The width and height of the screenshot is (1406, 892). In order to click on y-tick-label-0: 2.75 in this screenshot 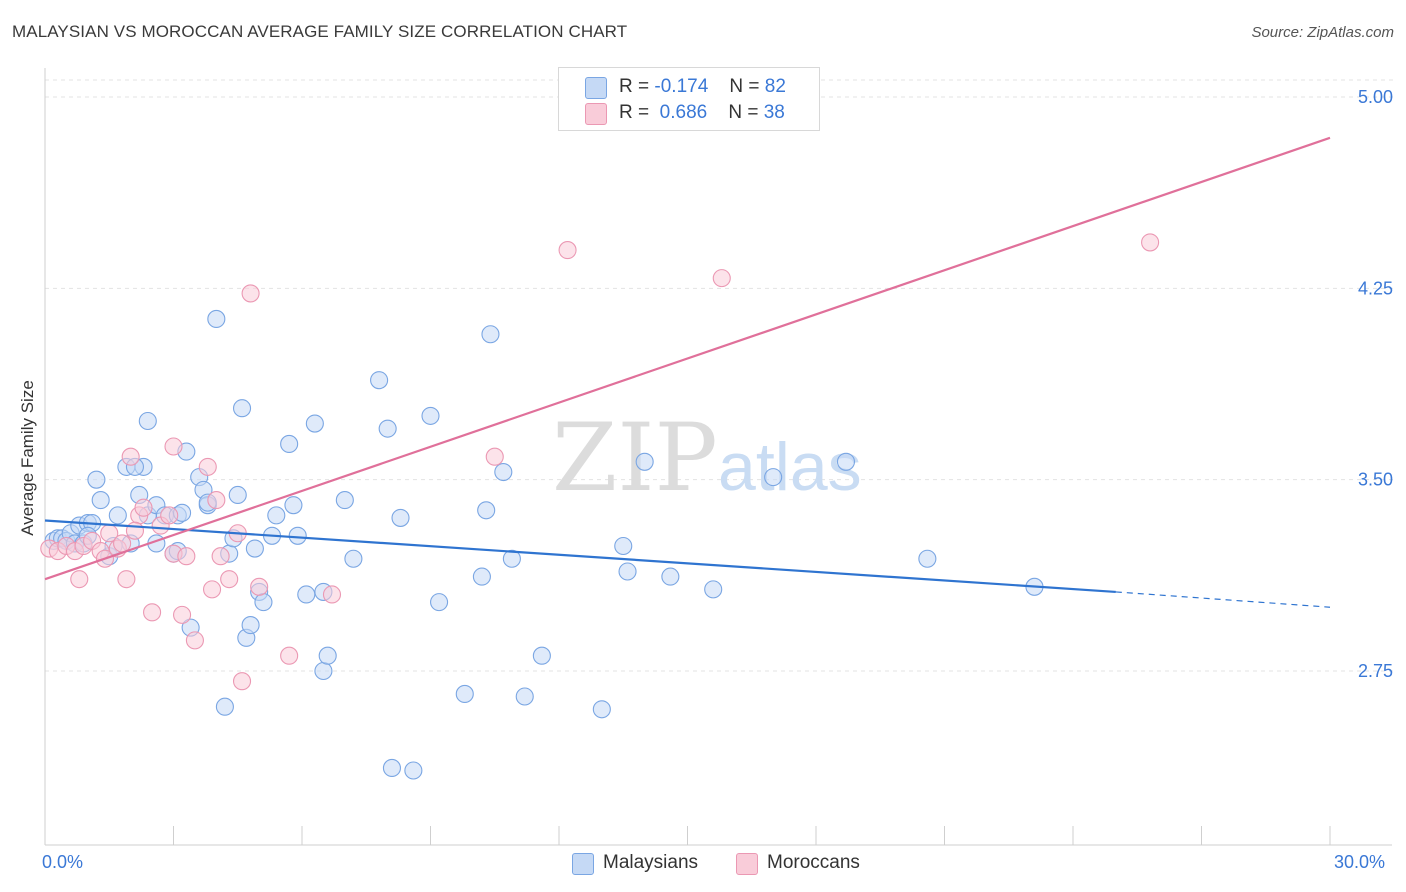, I will do `click(1375, 671)`.